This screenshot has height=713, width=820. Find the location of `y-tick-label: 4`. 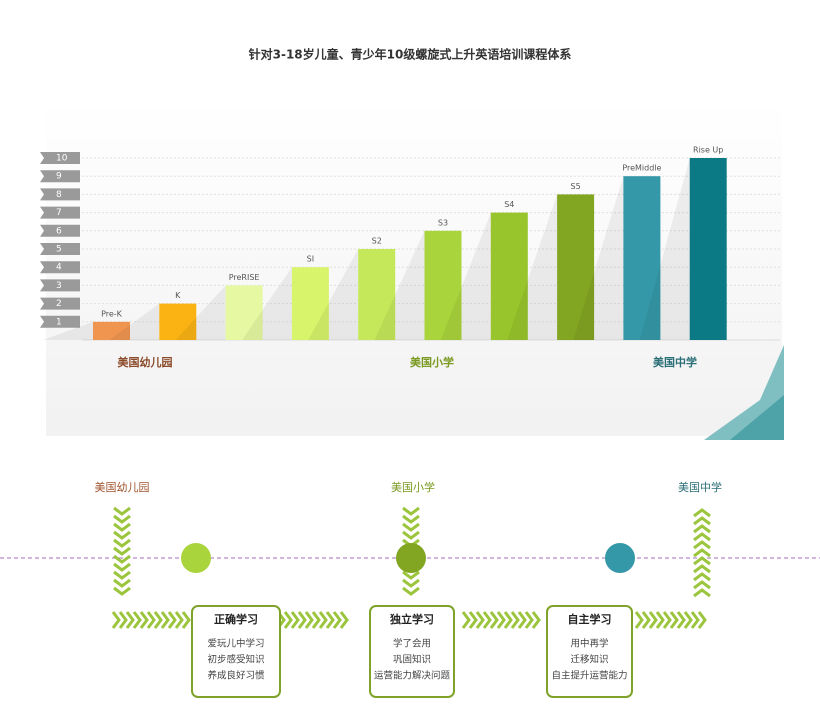

y-tick-label: 4 is located at coordinates (59, 268).